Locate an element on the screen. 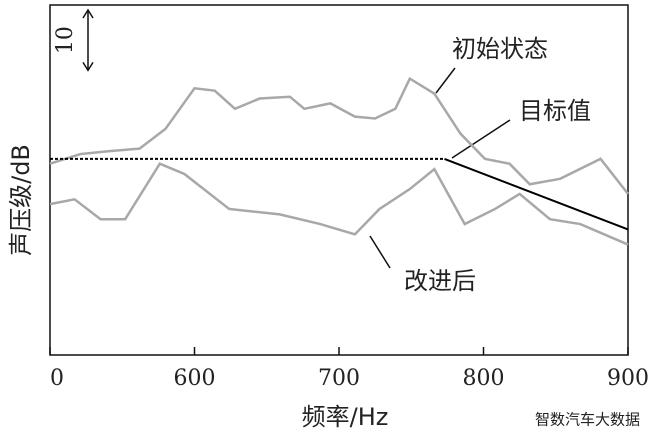 The width and height of the screenshot is (651, 442). annotation: 目标值 is located at coordinates (555, 111).